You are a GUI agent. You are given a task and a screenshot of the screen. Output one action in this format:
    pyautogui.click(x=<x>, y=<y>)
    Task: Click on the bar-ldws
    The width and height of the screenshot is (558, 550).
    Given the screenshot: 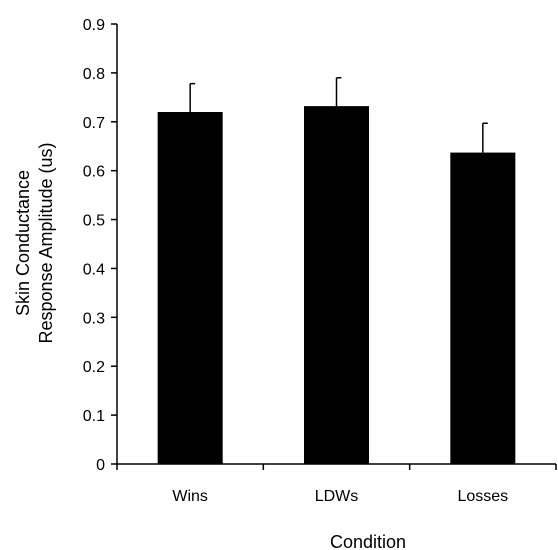 What is the action you would take?
    pyautogui.click(x=336, y=285)
    